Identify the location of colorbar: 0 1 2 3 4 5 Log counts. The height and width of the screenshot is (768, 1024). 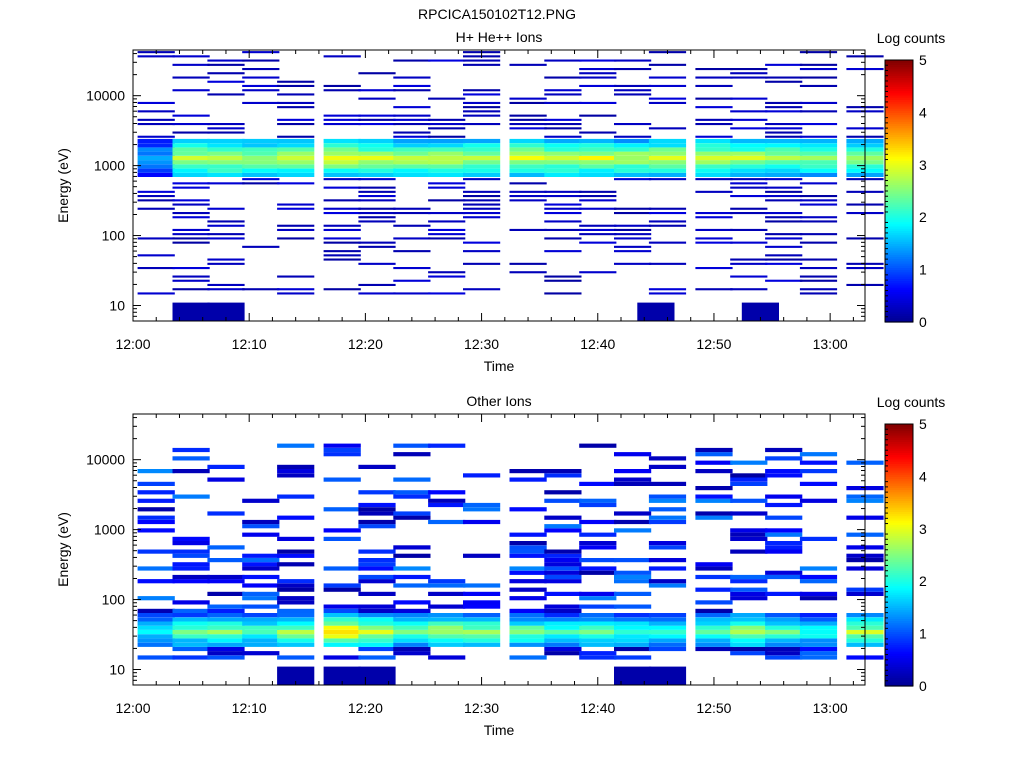
(911, 544).